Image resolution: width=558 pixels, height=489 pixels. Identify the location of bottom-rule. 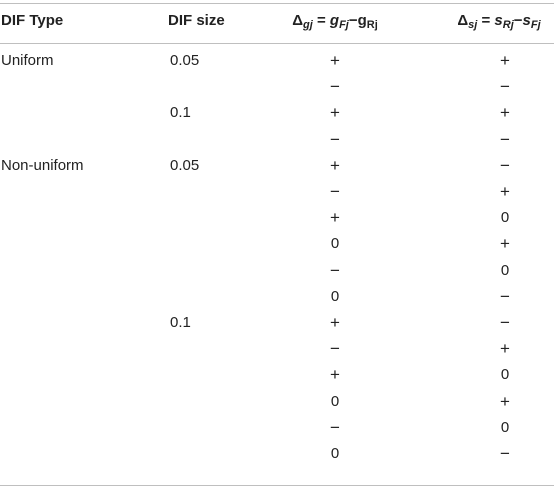
(277, 485).